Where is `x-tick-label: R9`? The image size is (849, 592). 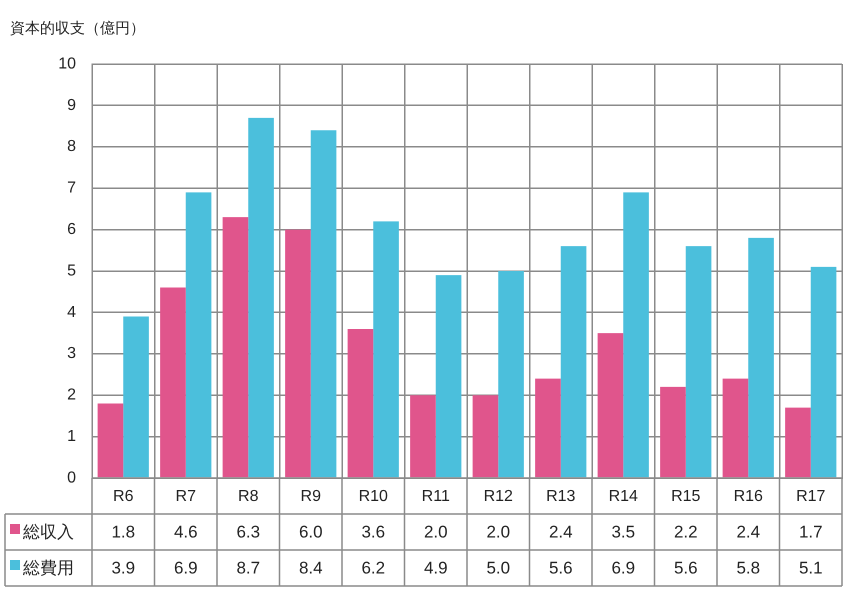 x-tick-label: R9 is located at coordinates (311, 497).